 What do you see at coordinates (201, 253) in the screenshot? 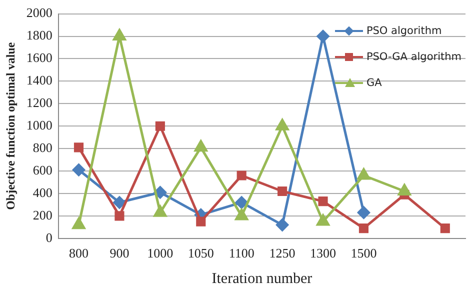
I see `x-tick-label: 1050` at bounding box center [201, 253].